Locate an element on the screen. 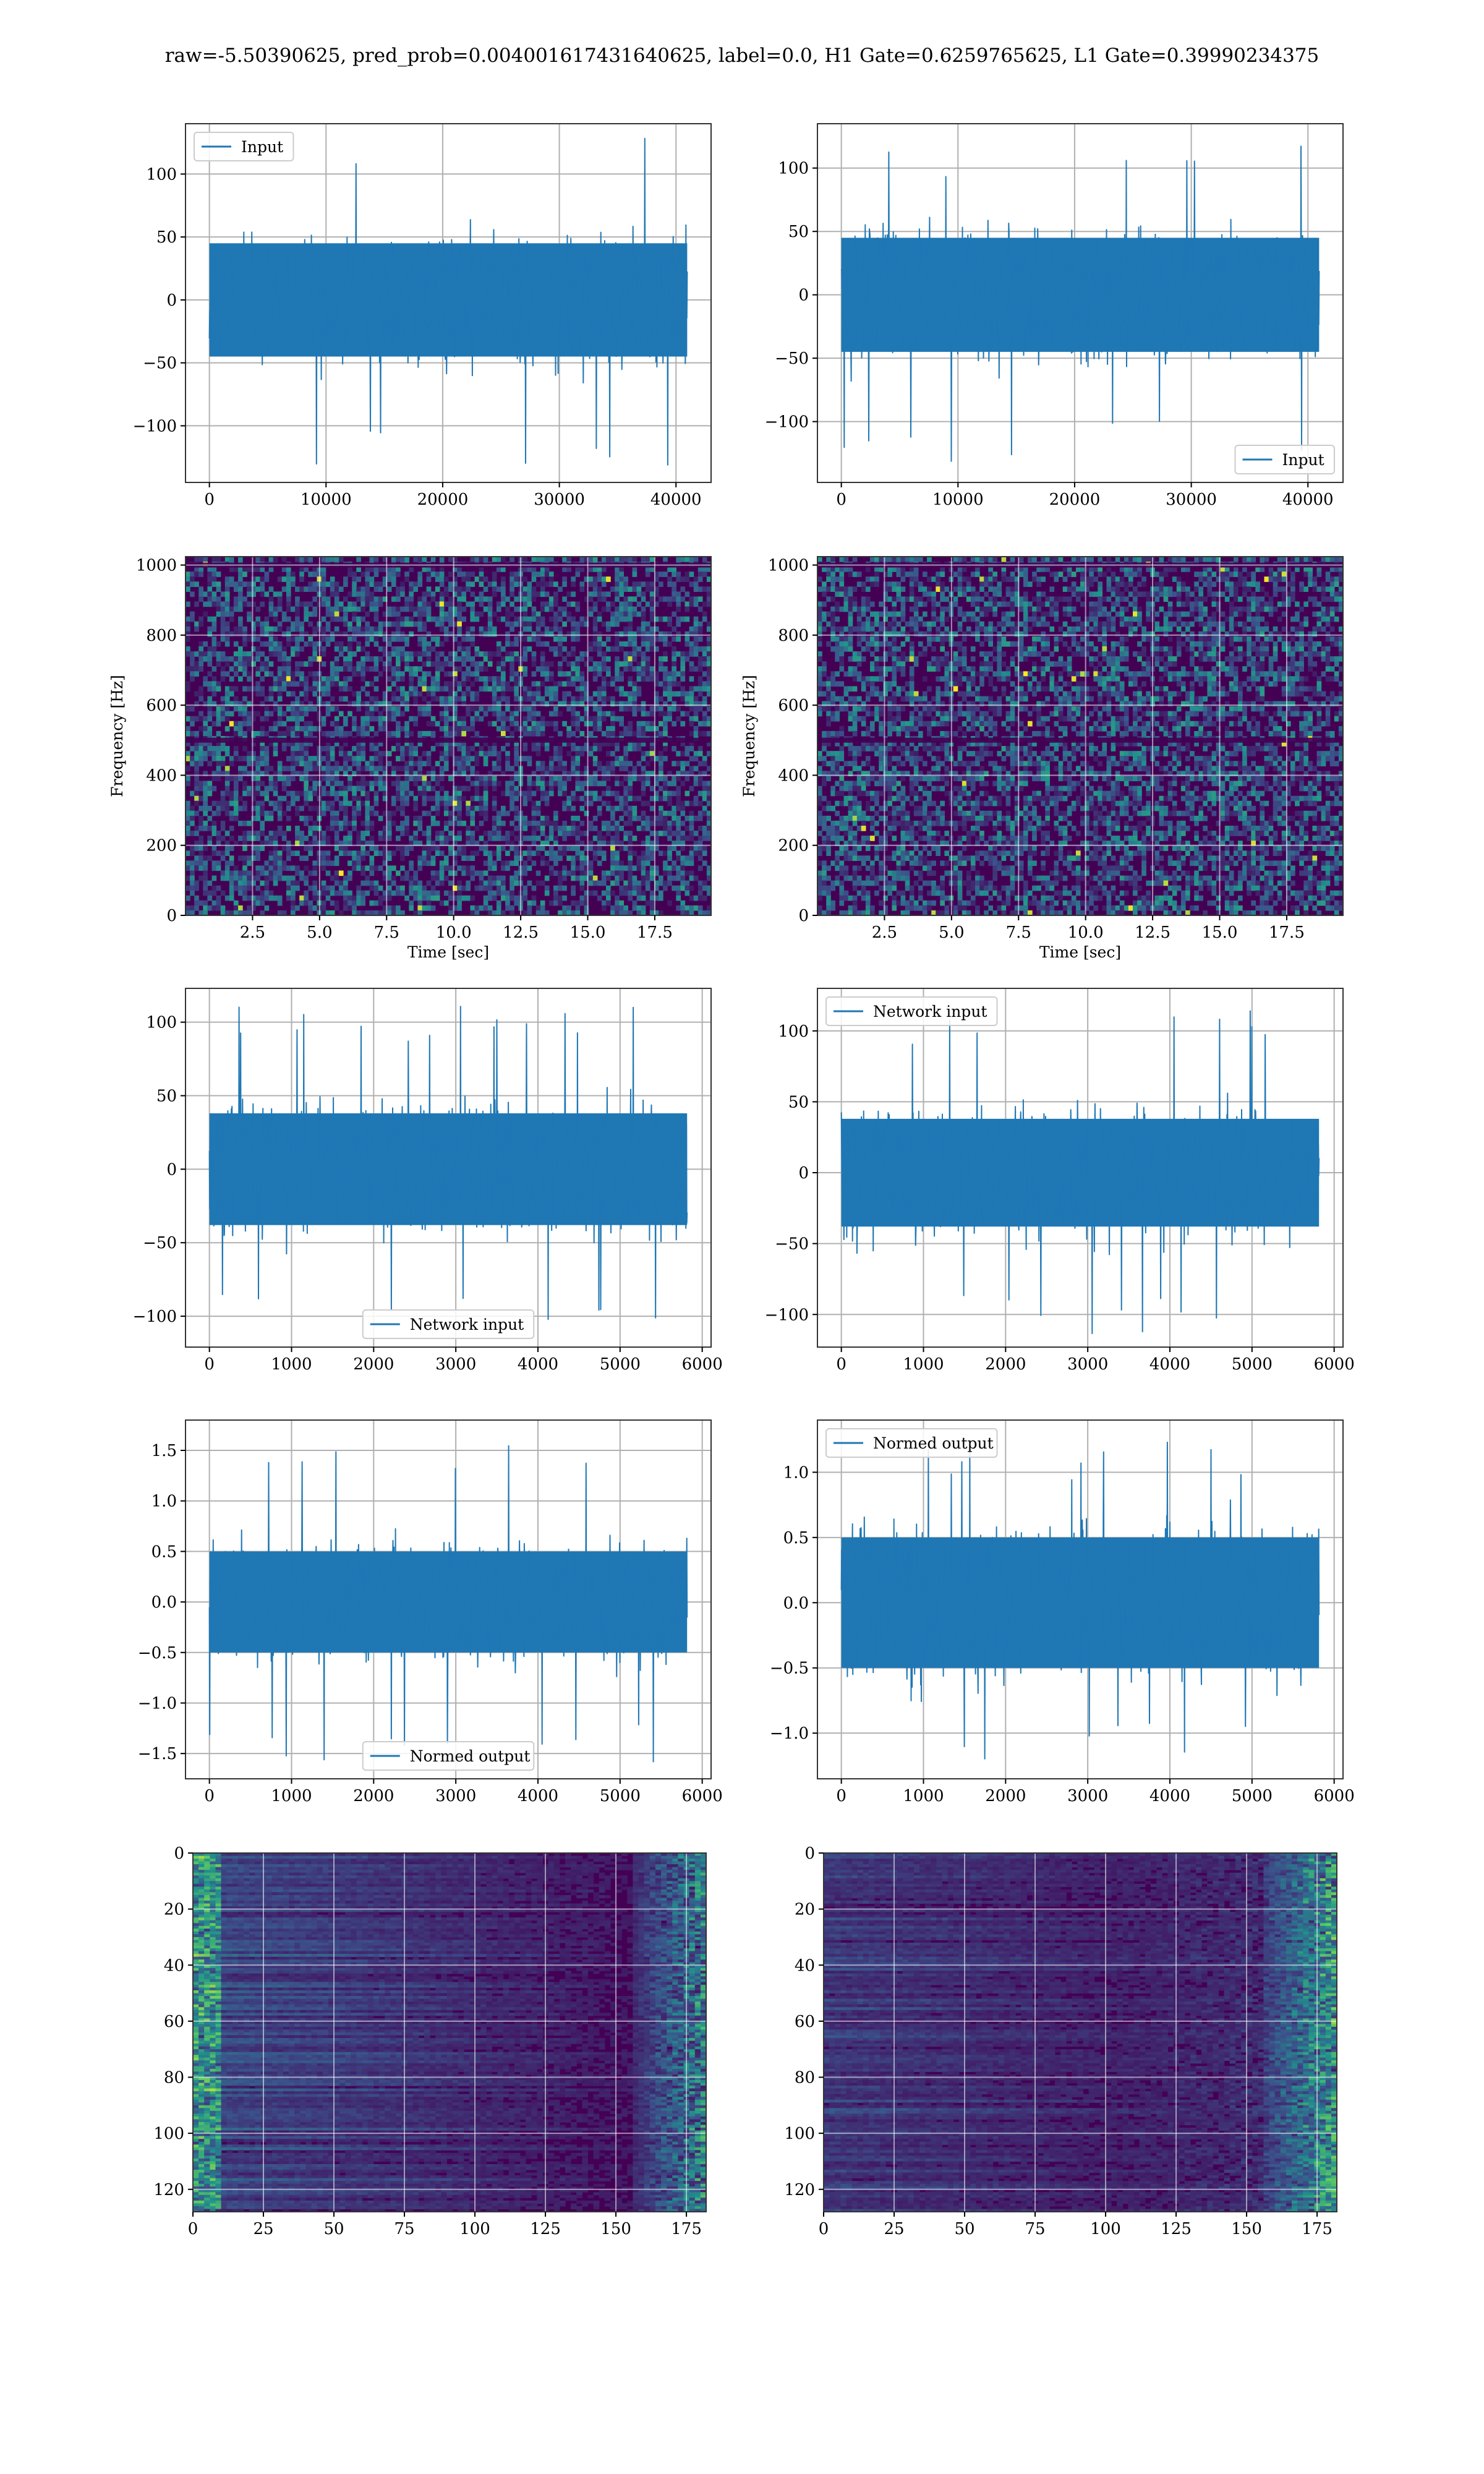 This screenshot has width=1484, height=2474. axes-frame is located at coordinates (1080, 303).